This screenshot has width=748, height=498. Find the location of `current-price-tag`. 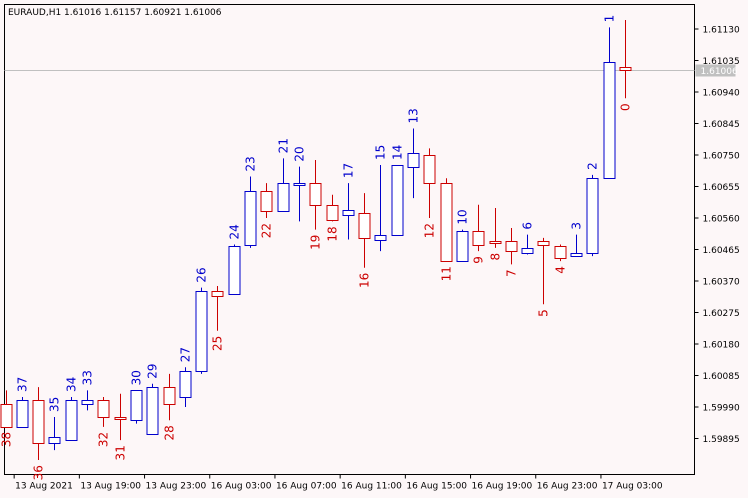

current-price-tag is located at coordinates (715, 70).